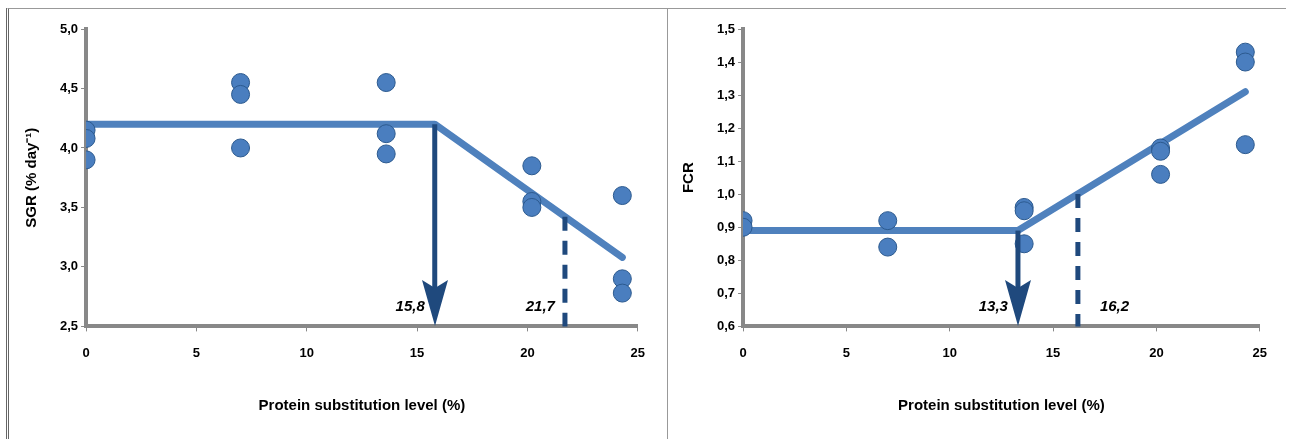  I want to click on y-tick-label: 3,5, so click(69, 207).